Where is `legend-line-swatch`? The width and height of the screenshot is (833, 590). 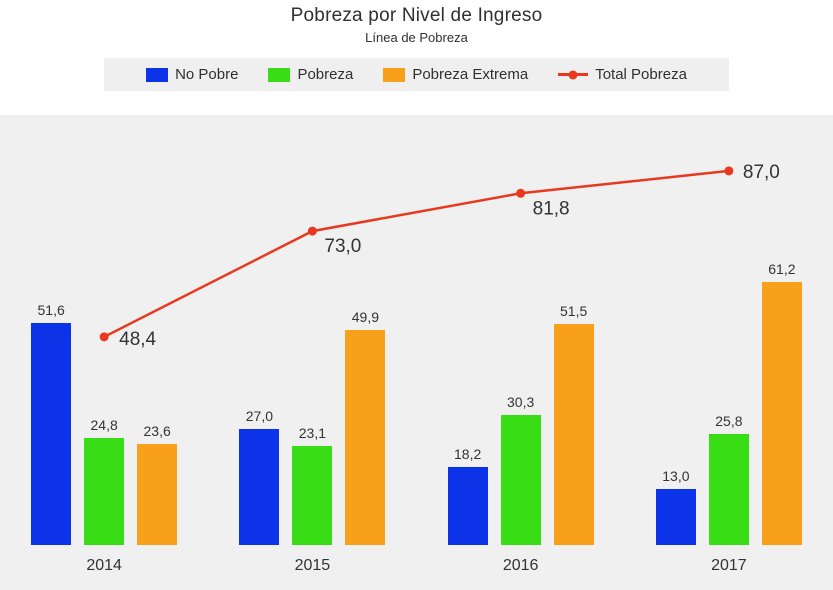
legend-line-swatch is located at coordinates (573, 74).